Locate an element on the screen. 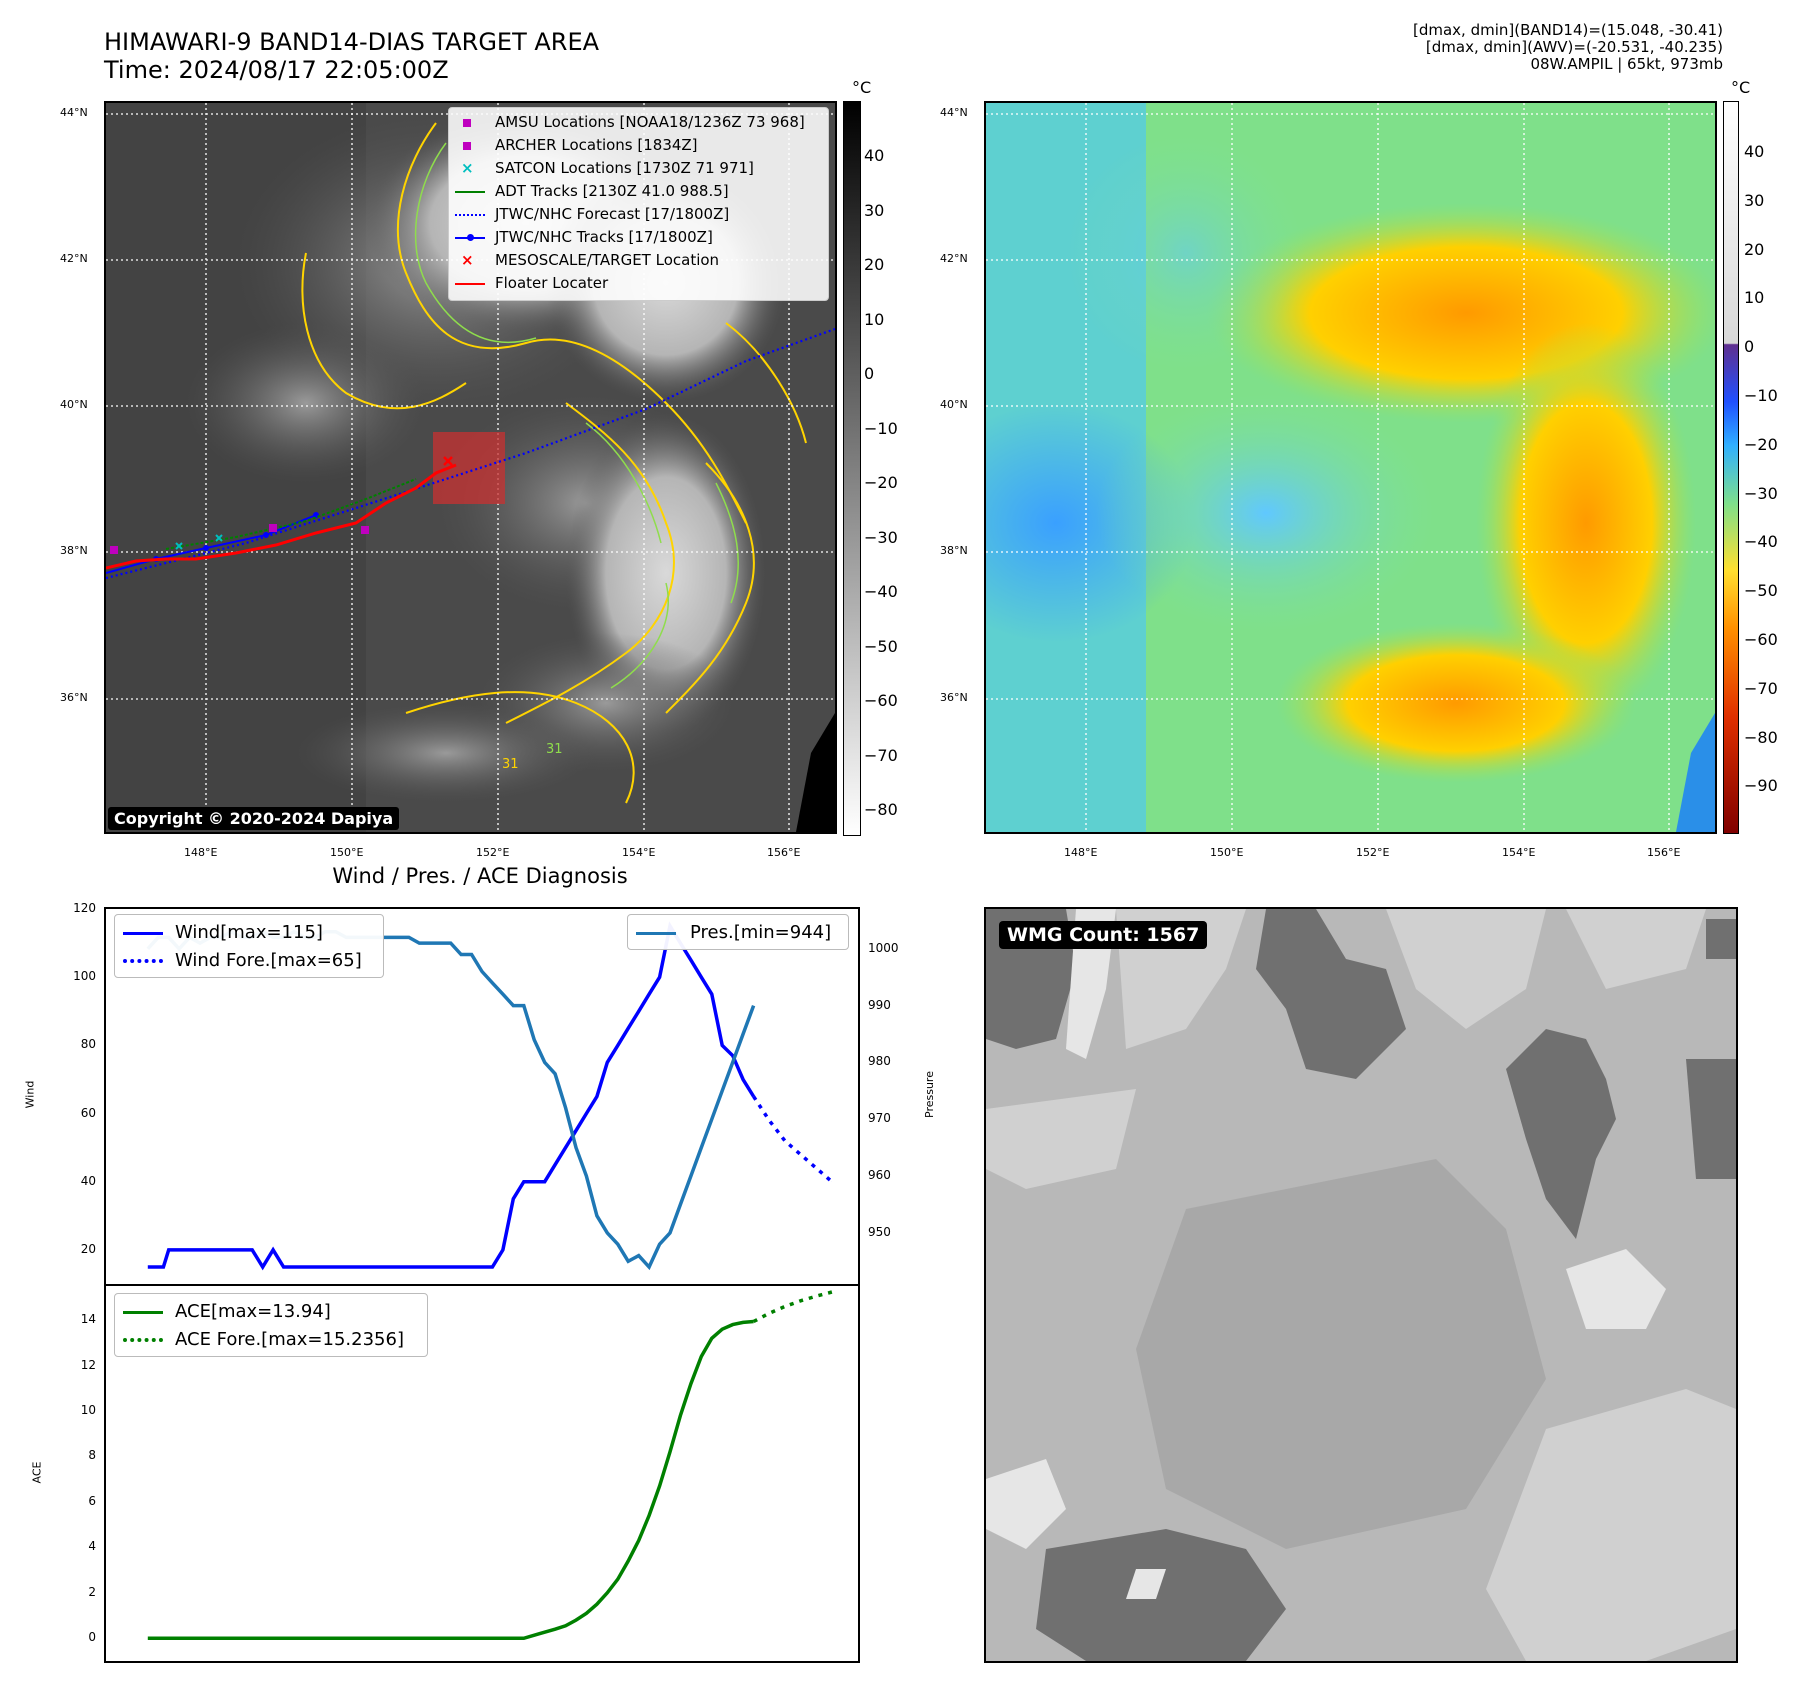  legend-ace: ACE[max=13.94] is located at coordinates (271, 1312).